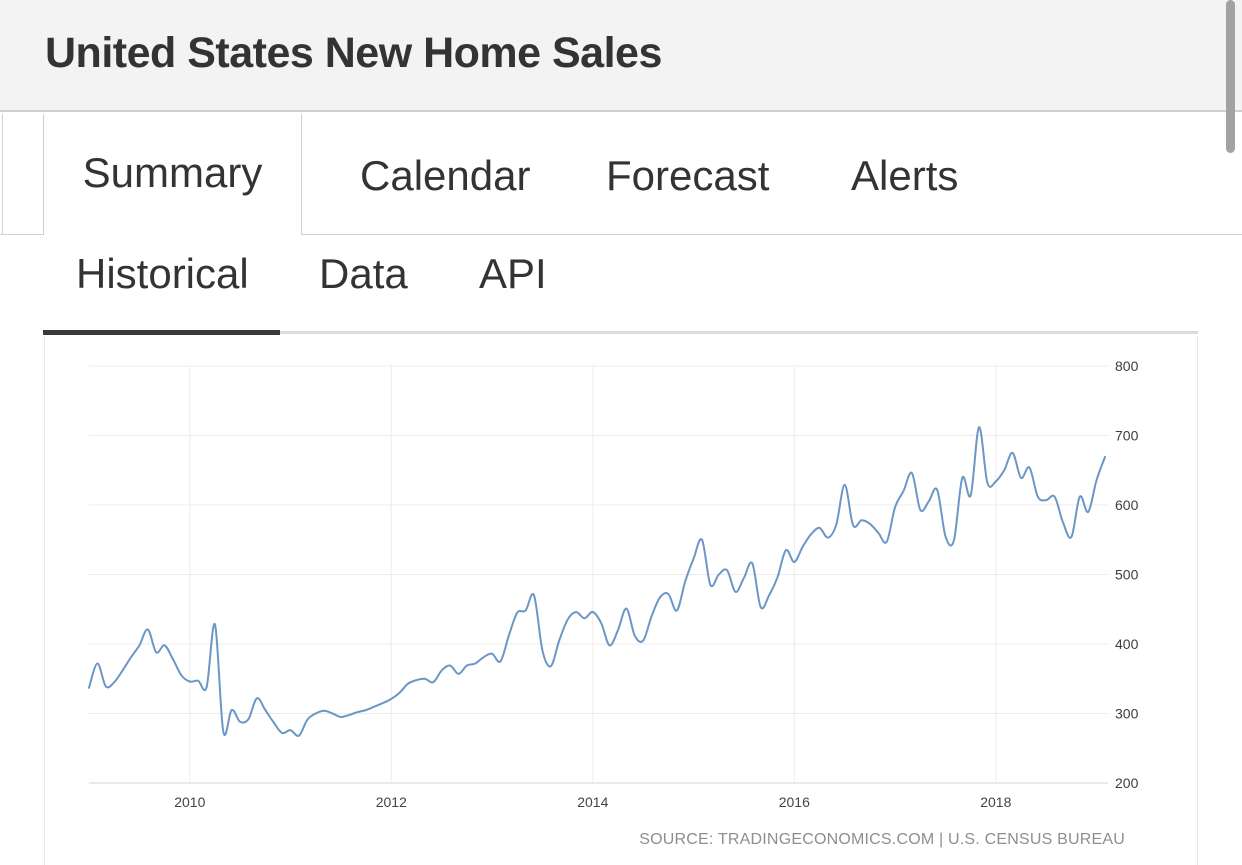 The image size is (1242, 865). I want to click on tab-bar-left-edge, so click(2, 174).